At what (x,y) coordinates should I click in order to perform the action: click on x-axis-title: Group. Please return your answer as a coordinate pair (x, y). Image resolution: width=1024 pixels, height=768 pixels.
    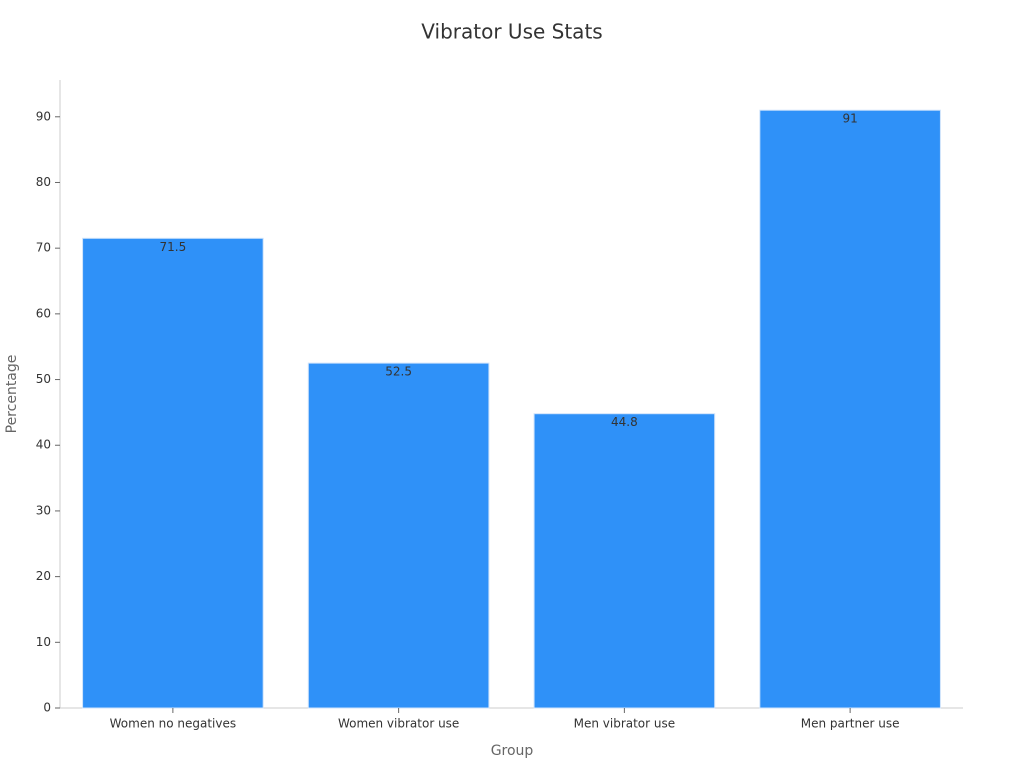
    Looking at the image, I should click on (512, 751).